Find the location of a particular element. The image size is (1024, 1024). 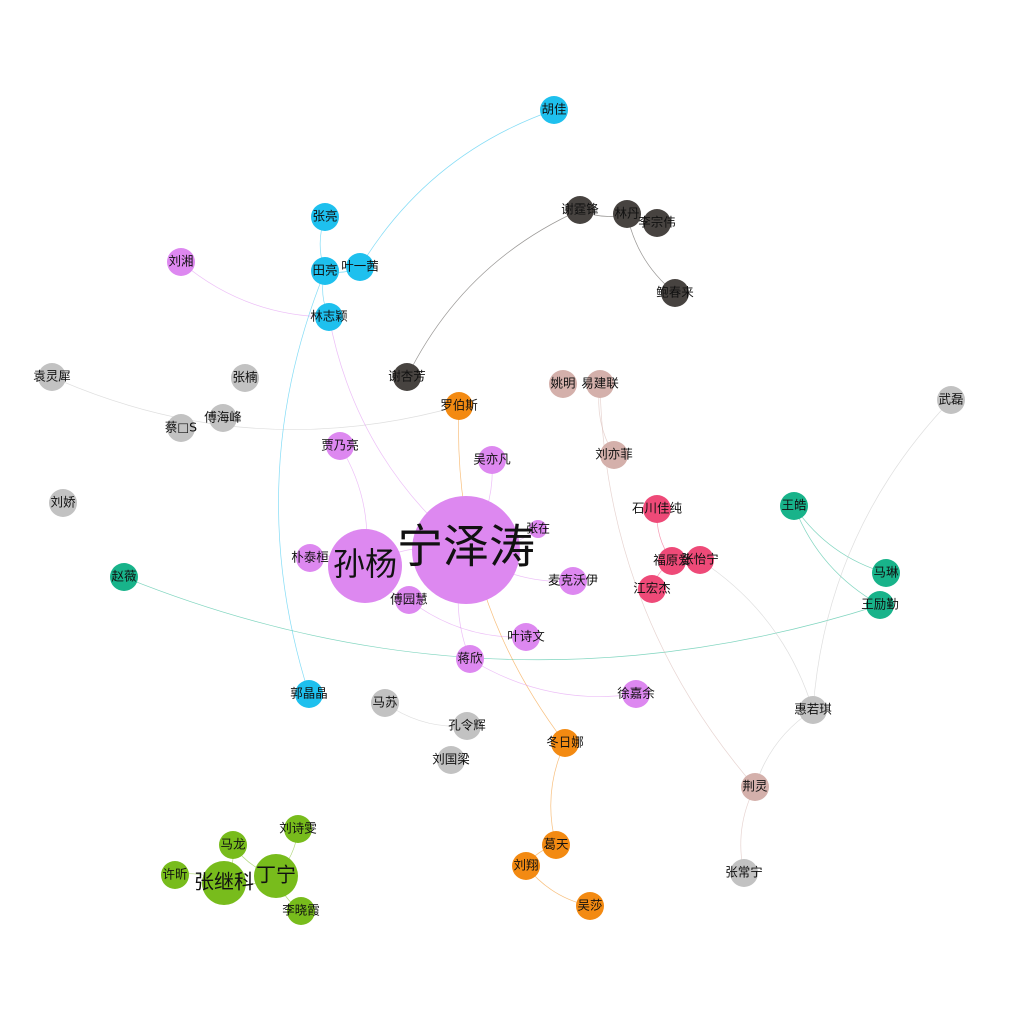

node-liushiwen is located at coordinates (298, 829).